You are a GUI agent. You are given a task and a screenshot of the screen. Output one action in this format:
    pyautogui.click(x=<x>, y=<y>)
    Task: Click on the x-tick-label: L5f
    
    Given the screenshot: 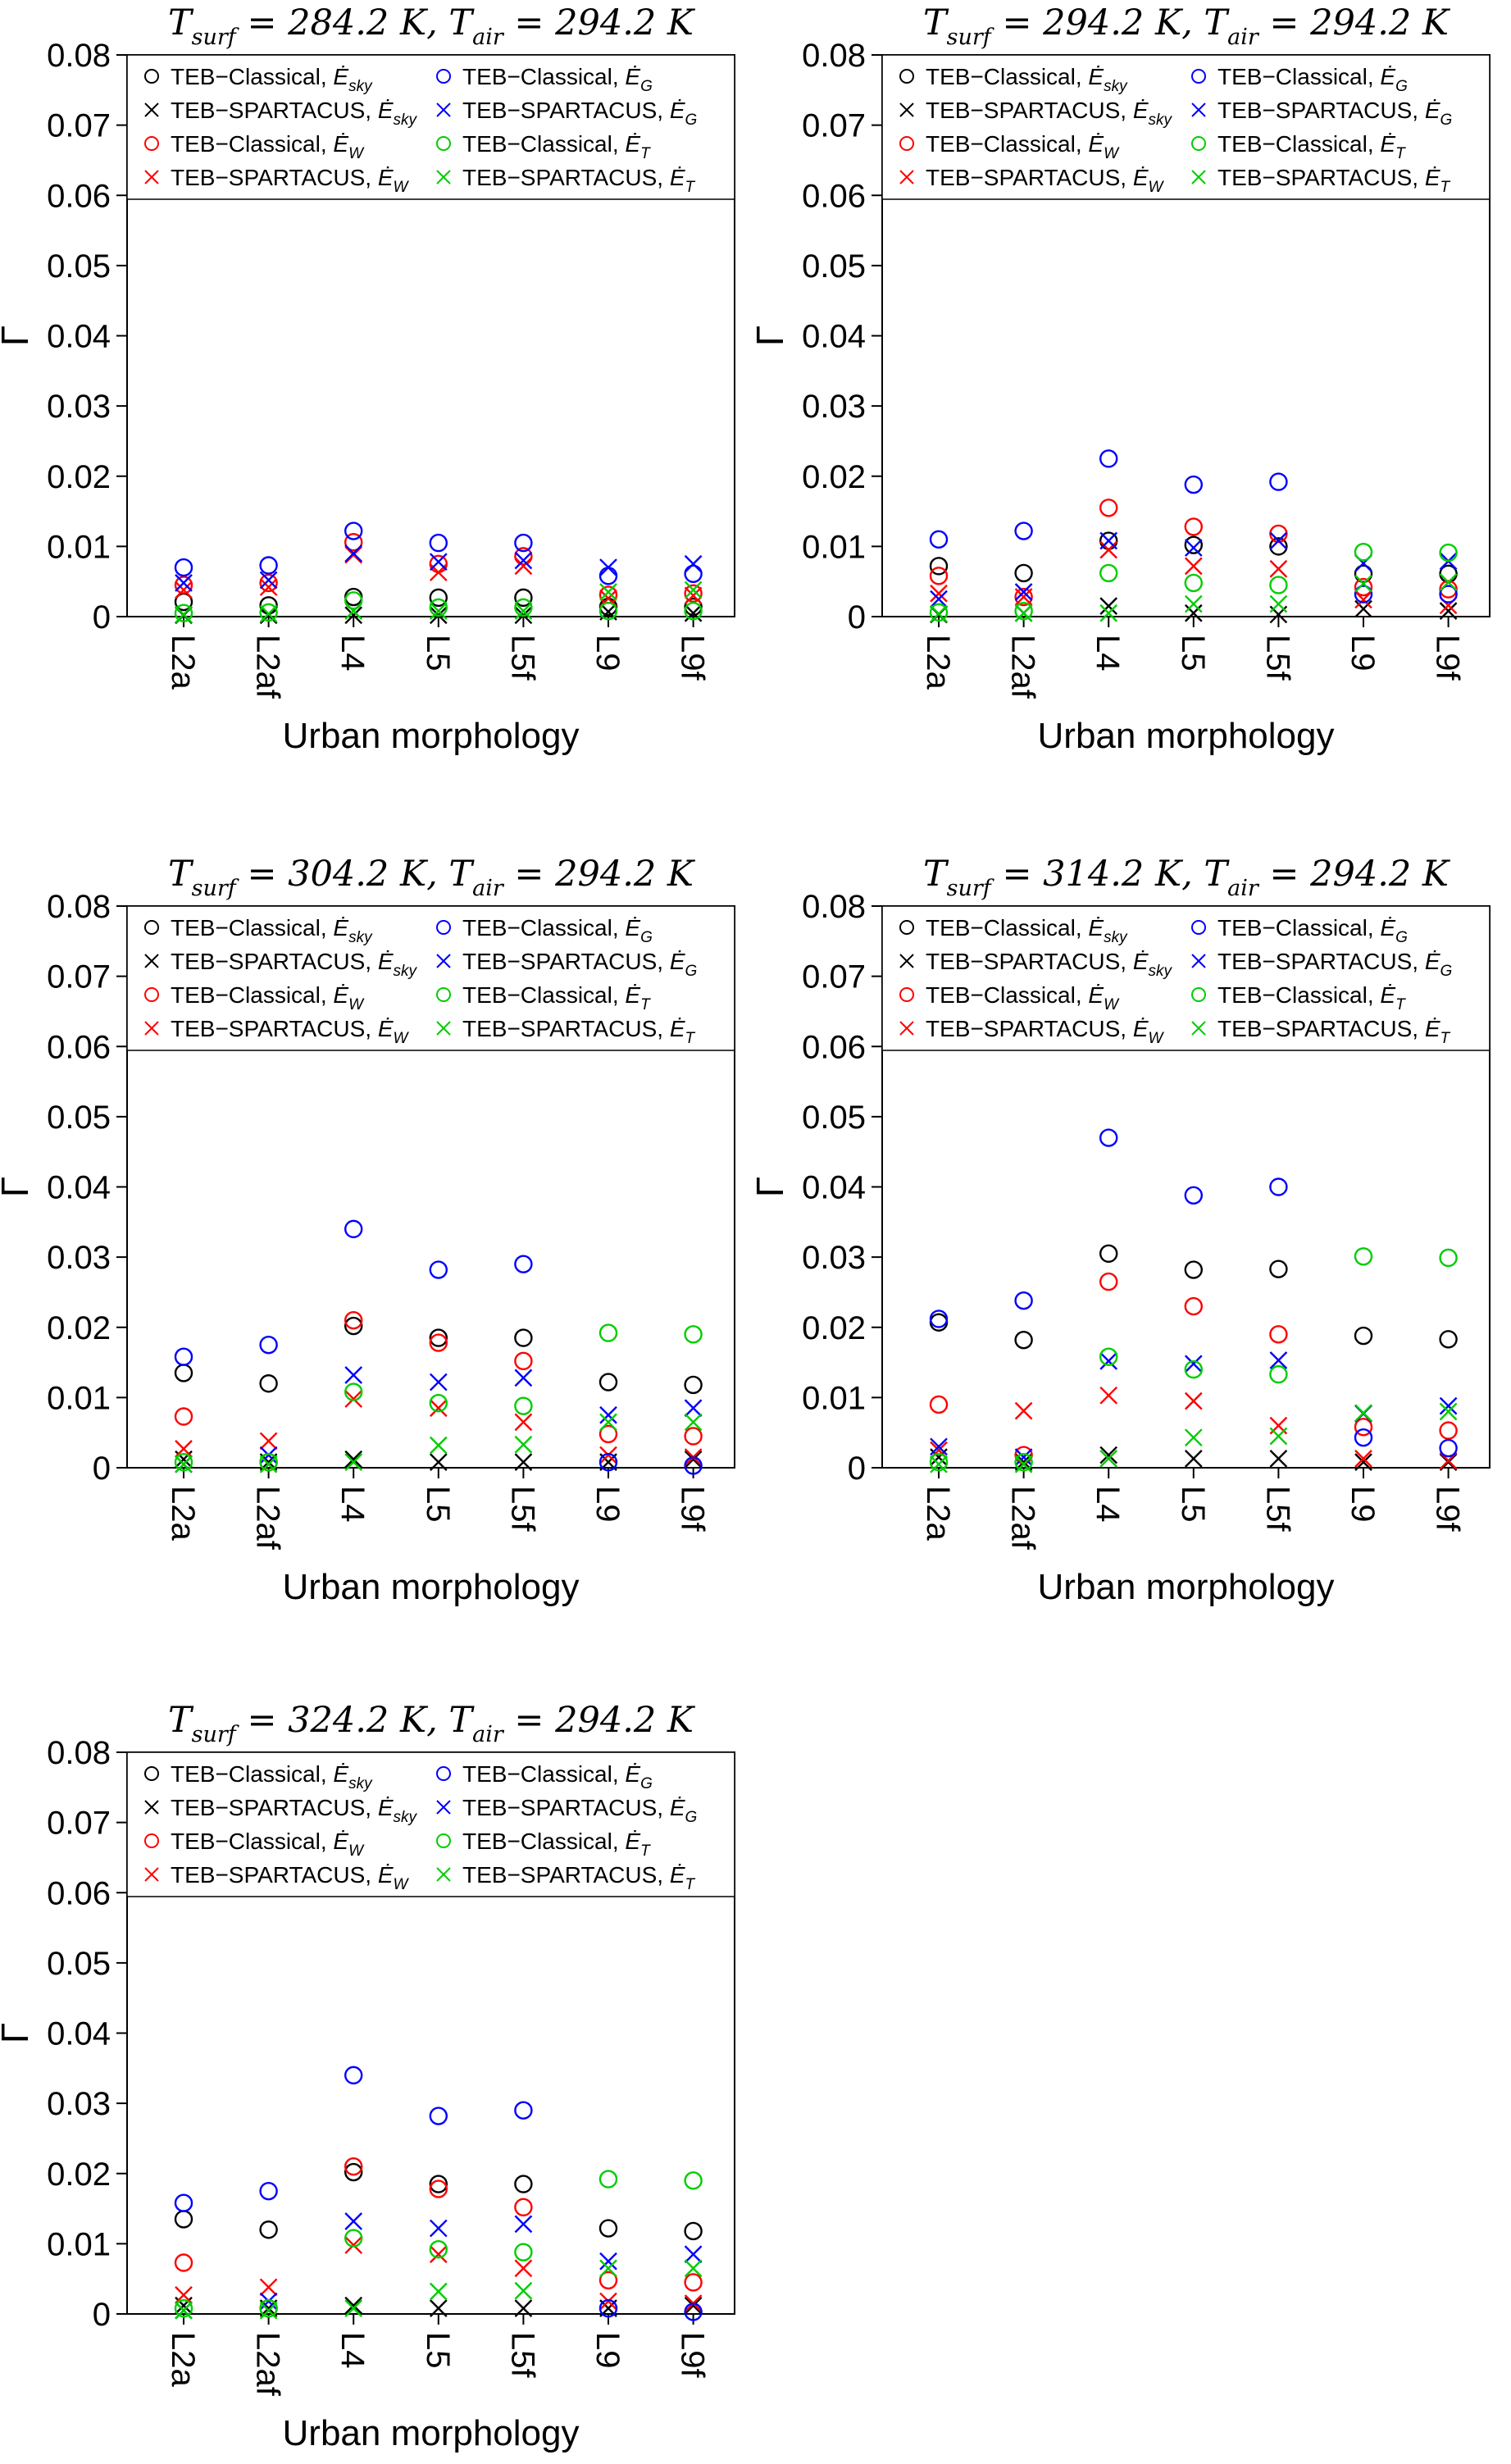 What is the action you would take?
    pyautogui.click(x=522, y=658)
    